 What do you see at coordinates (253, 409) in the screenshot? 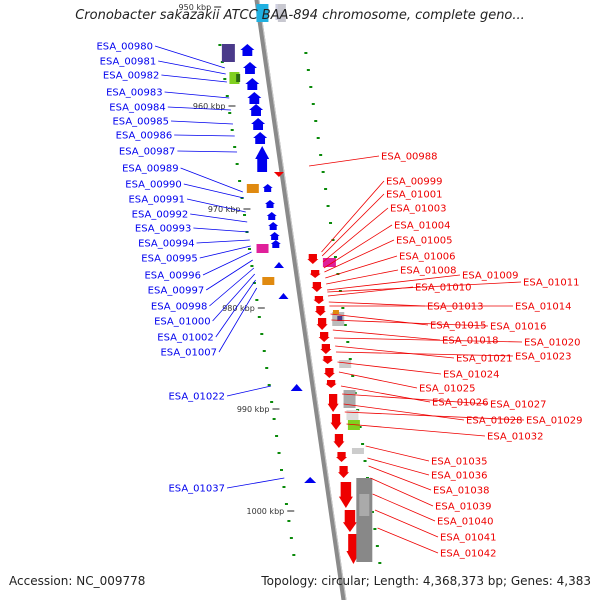
I see `kbp-tick-label: 990 kbp` at bounding box center [253, 409].